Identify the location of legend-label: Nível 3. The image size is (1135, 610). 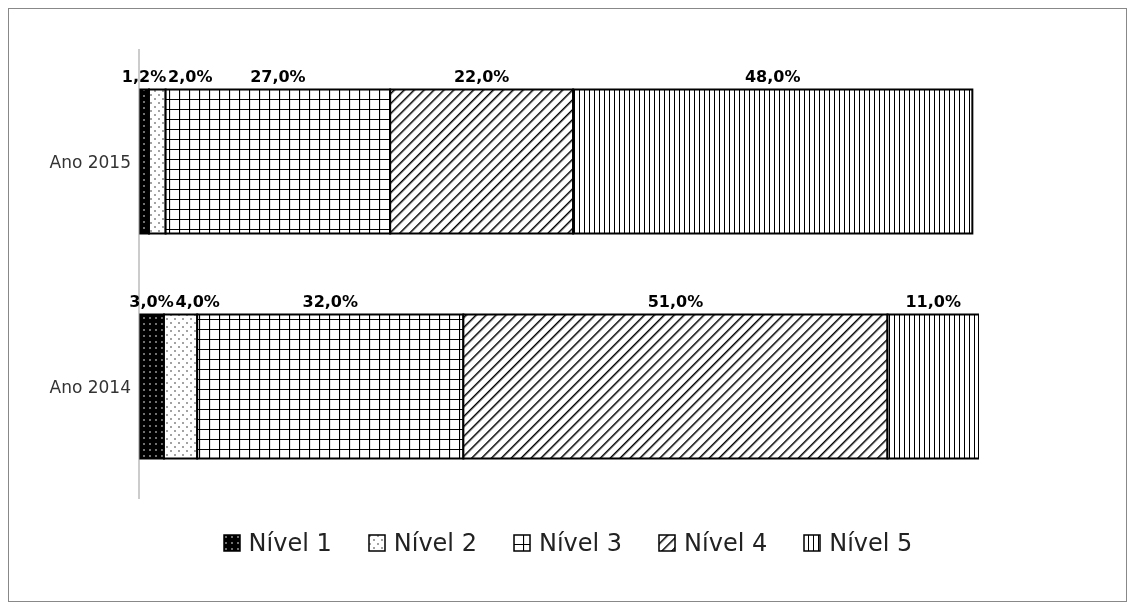
(580, 543).